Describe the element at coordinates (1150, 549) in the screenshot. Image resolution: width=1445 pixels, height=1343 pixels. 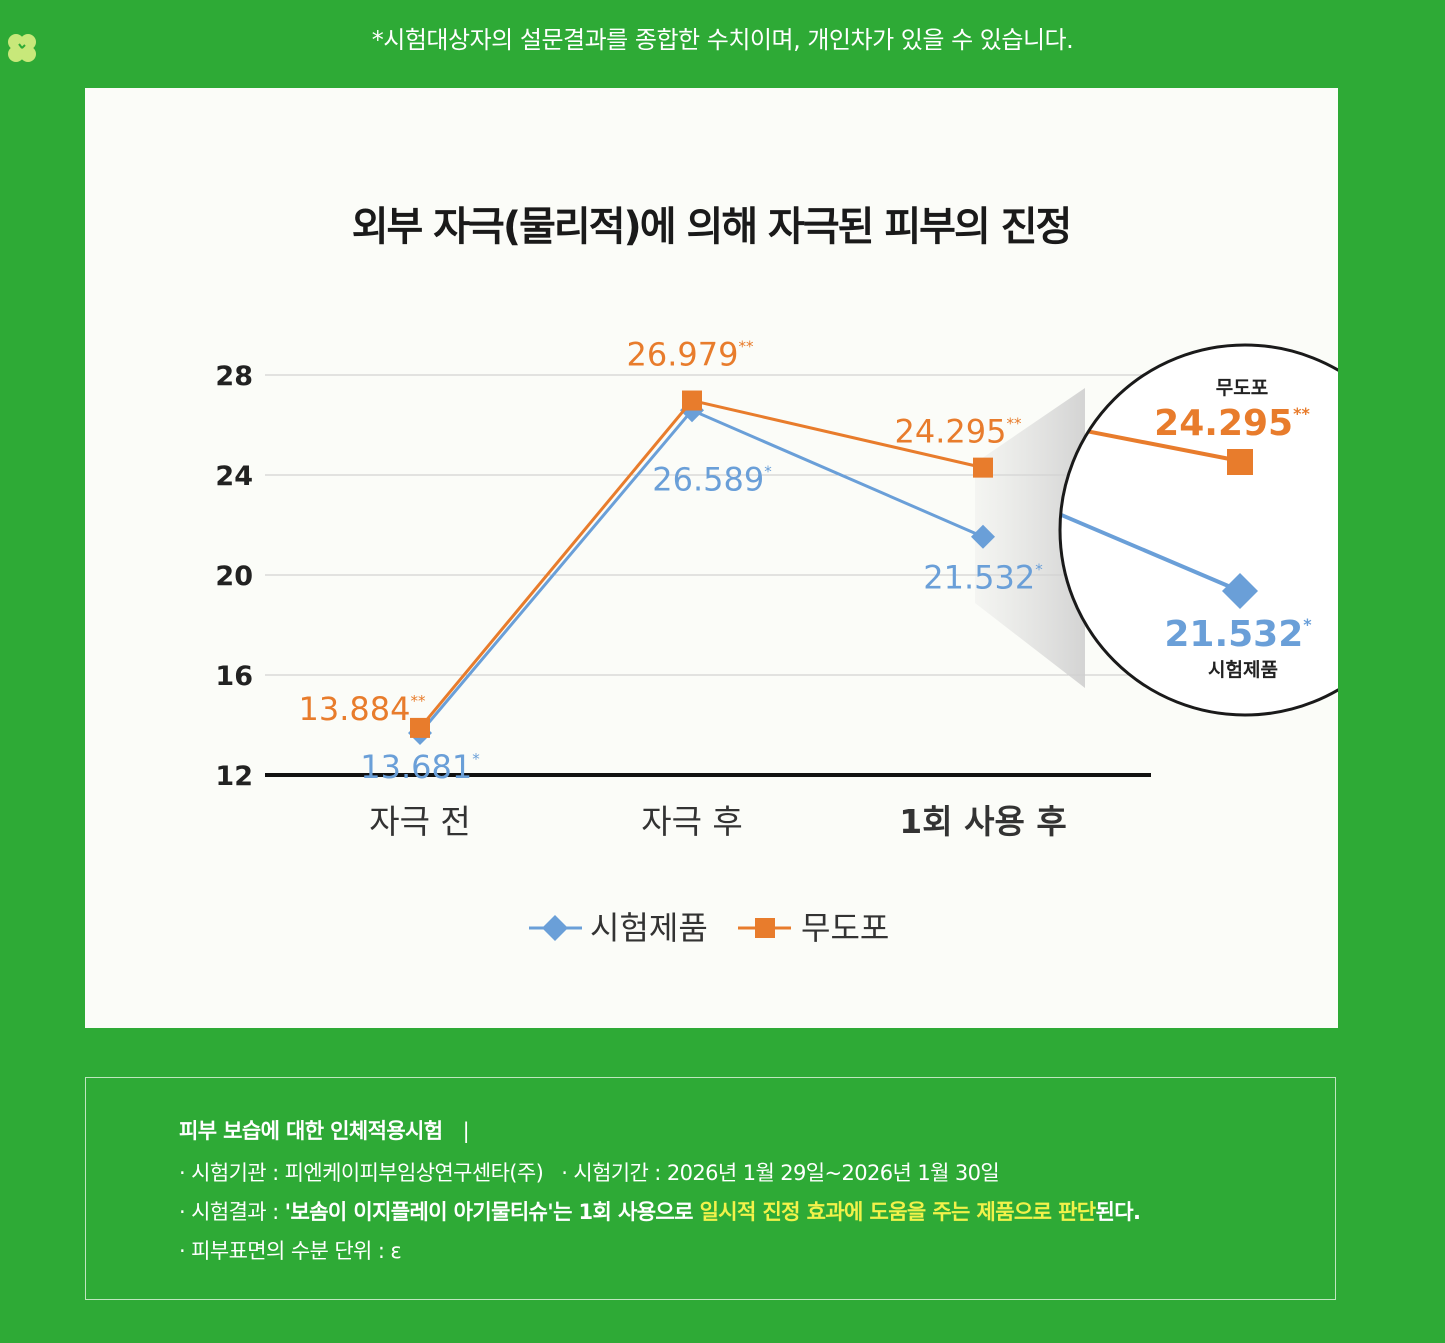
I see `zoom-product-line` at that location.